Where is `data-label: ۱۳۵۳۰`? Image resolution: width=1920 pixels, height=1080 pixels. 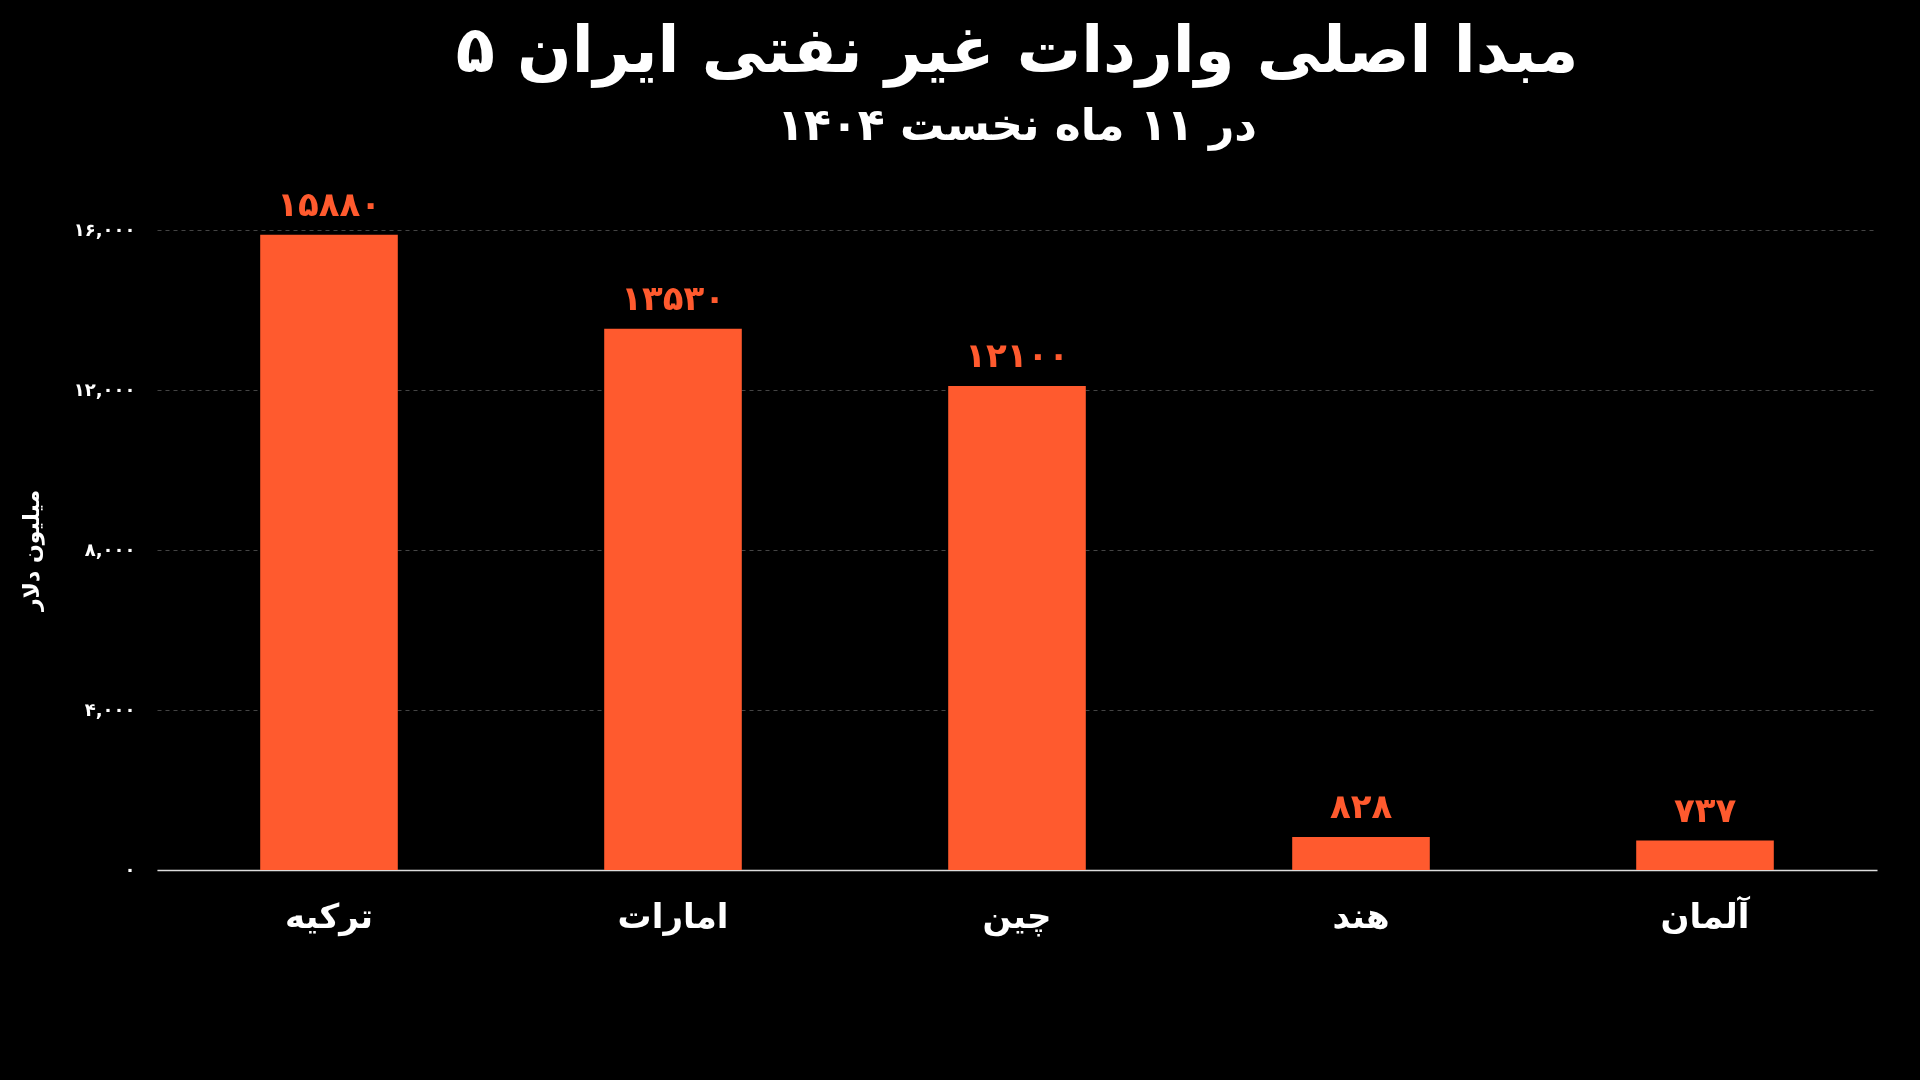 data-label: ۱۳۵۳۰ is located at coordinates (673, 297).